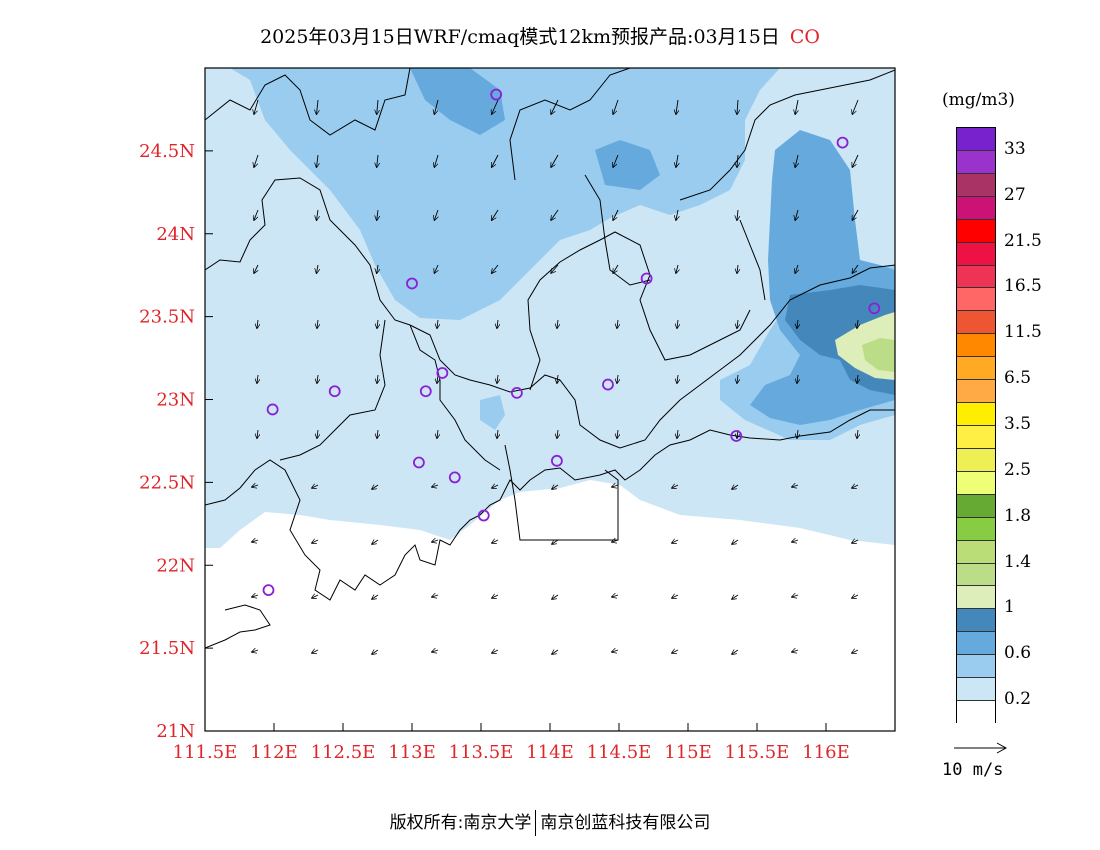  What do you see at coordinates (550, 505) in the screenshot?
I see `coastline` at bounding box center [550, 505].